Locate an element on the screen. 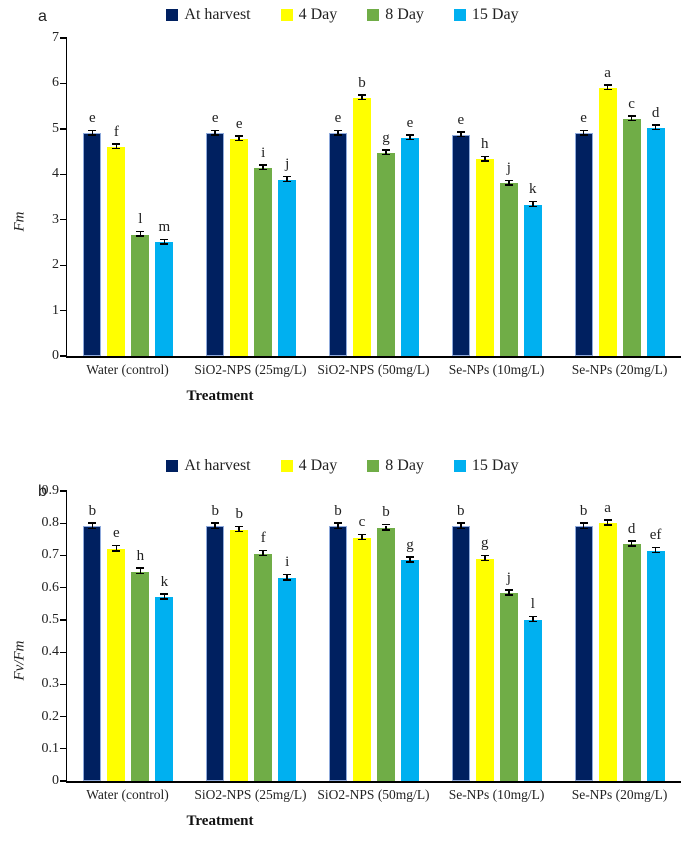 This screenshot has height=847, width=685. bar-column: k is located at coordinates (532, 197).